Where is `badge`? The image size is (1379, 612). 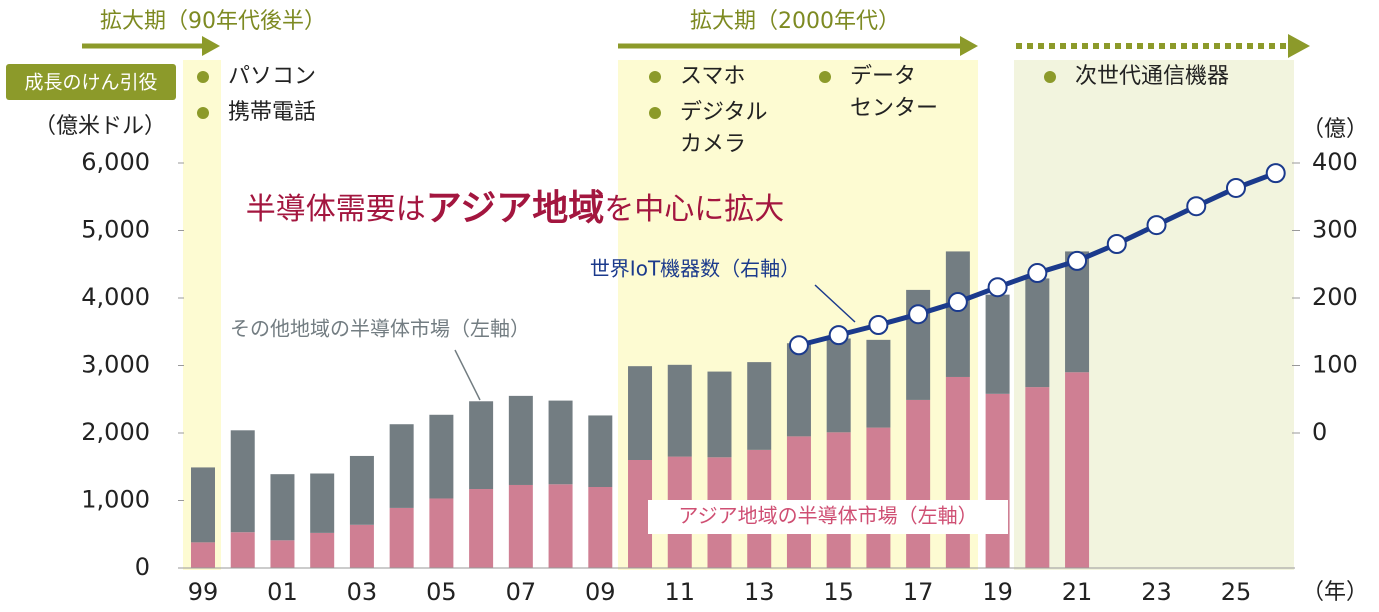
badge is located at coordinates (91, 82).